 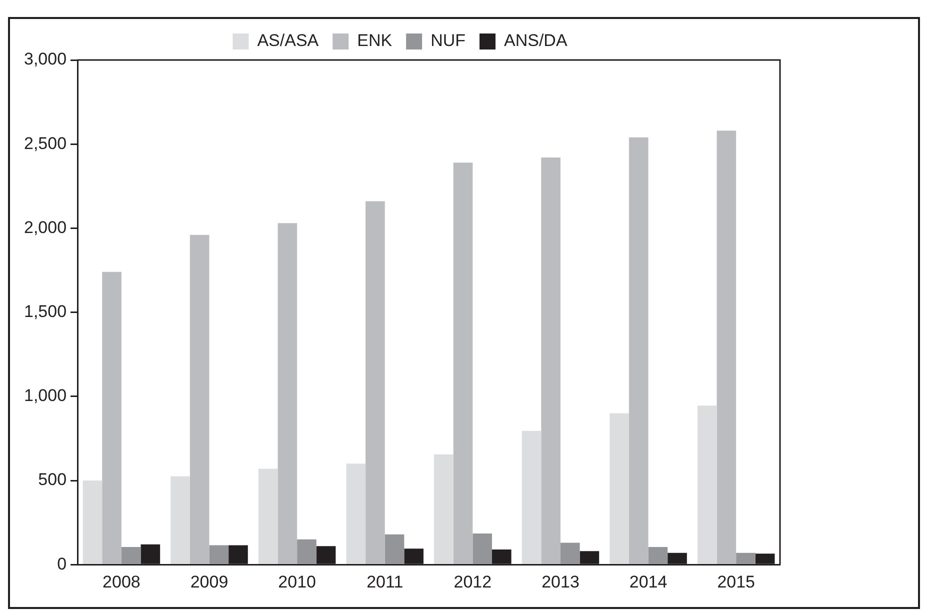 I want to click on x-tick-label: 2012, so click(x=473, y=582).